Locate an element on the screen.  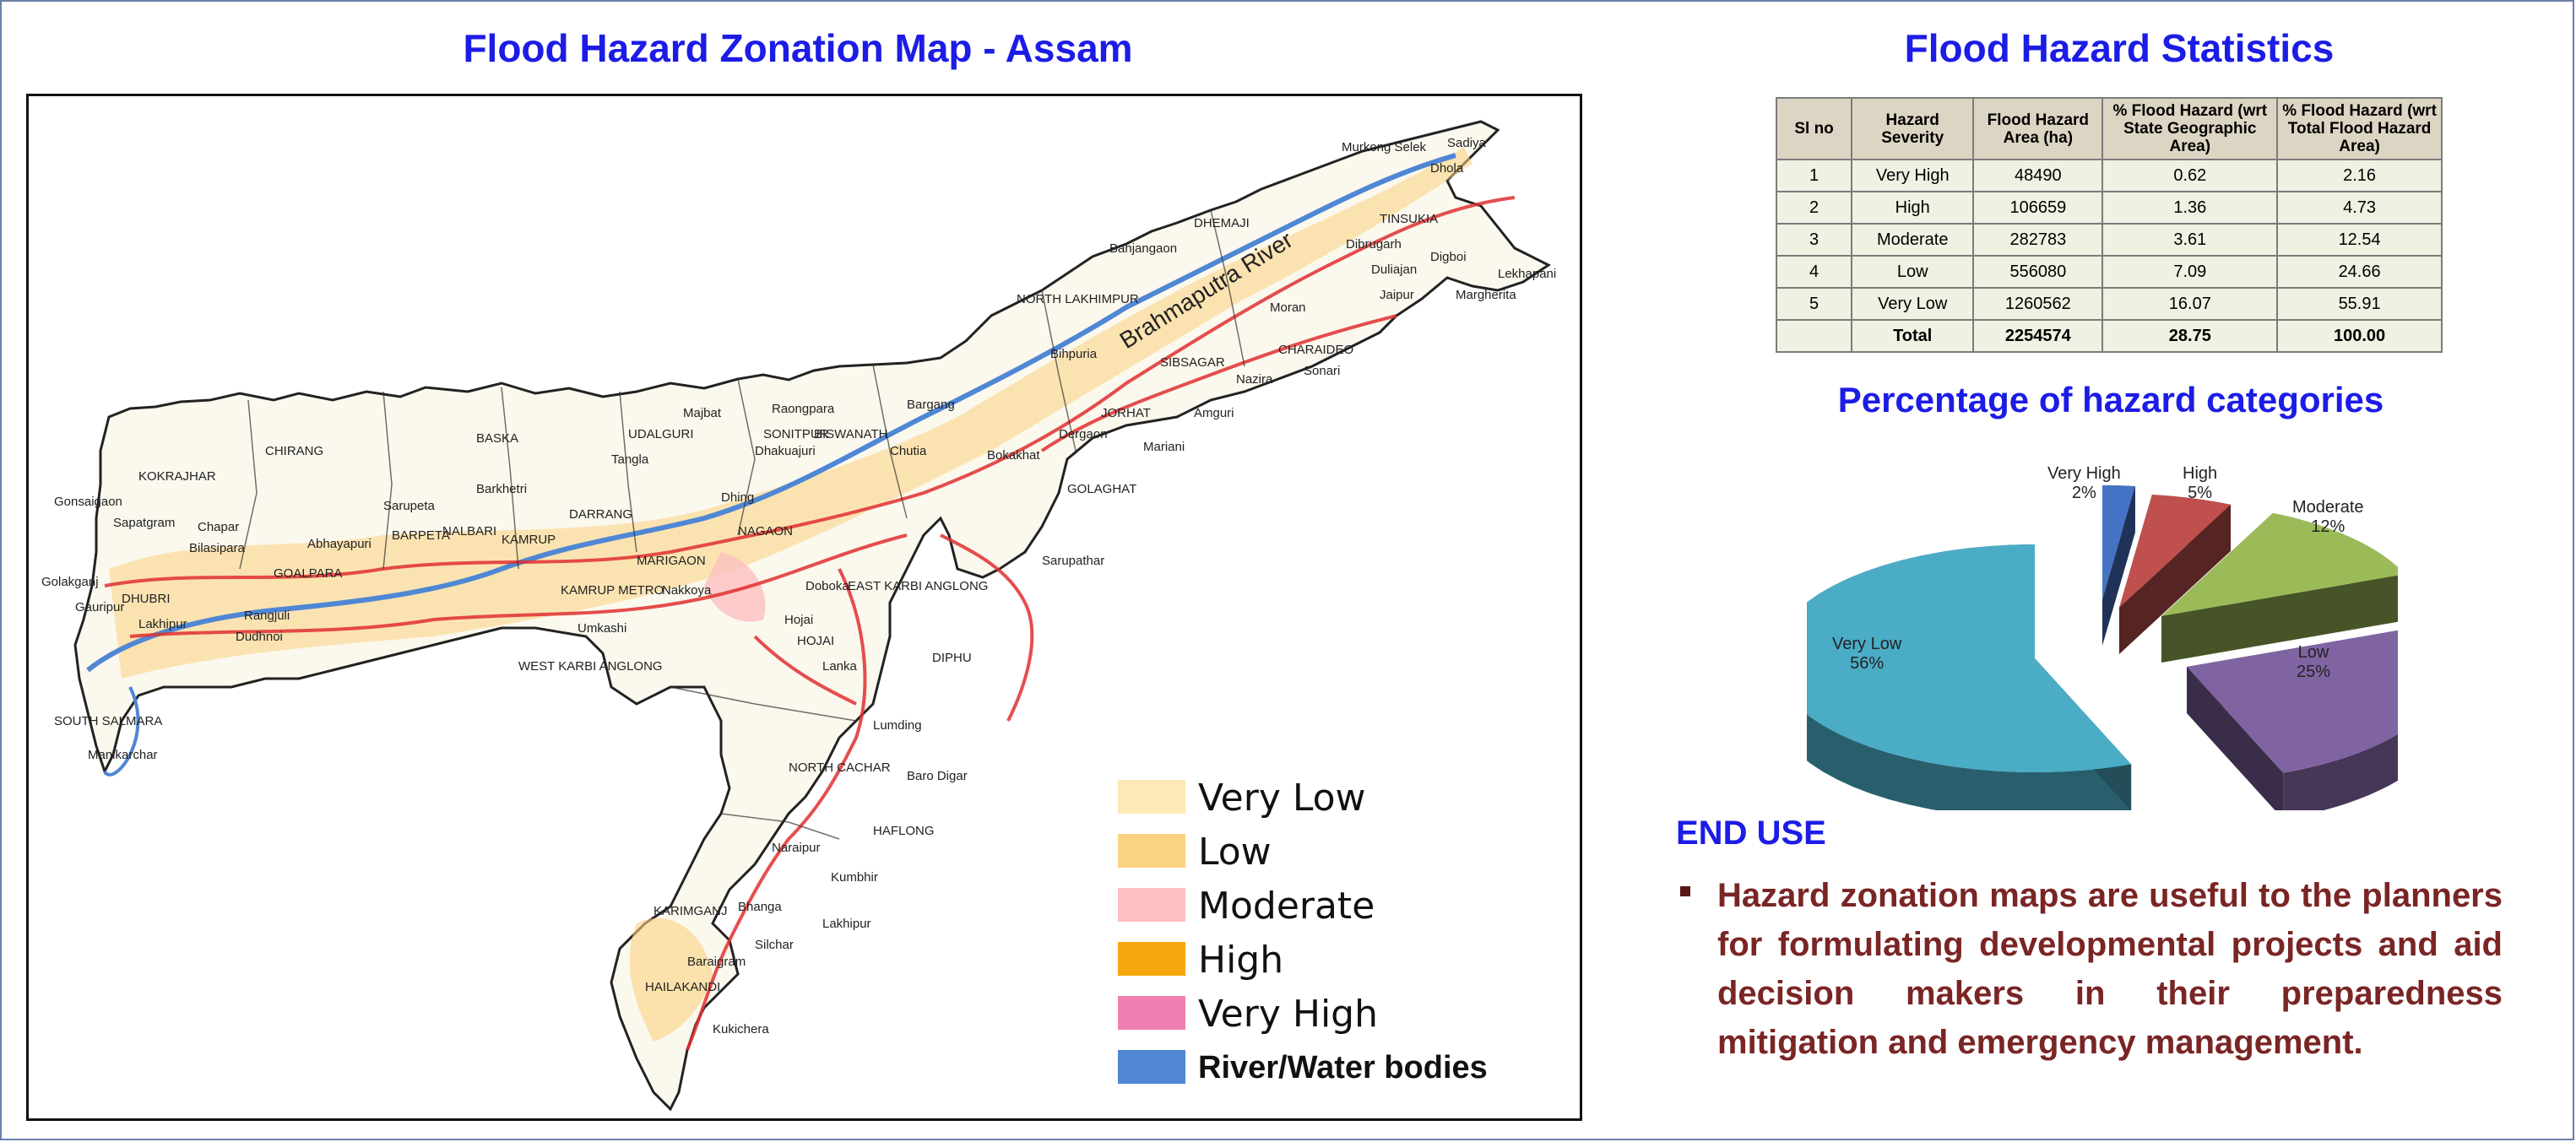
place-label: Naraipur is located at coordinates (796, 848).